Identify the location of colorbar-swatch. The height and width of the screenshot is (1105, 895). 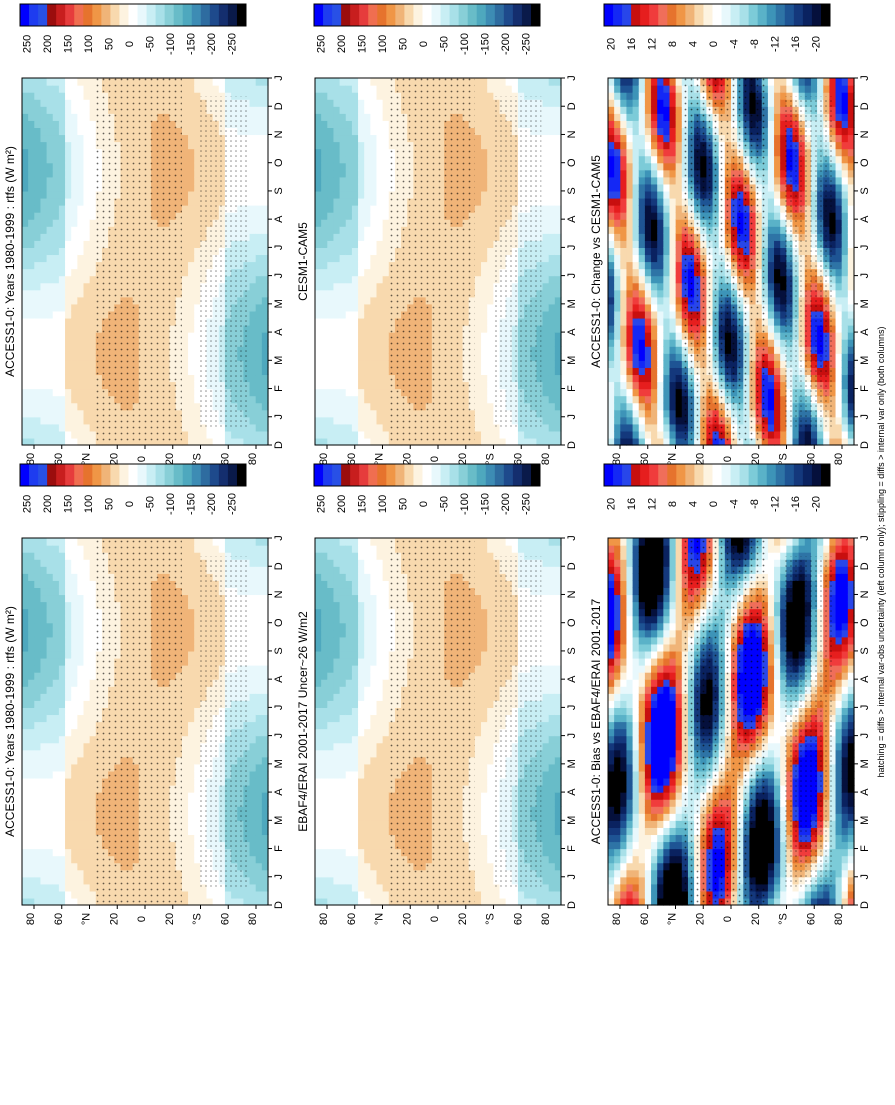
(79, 475).